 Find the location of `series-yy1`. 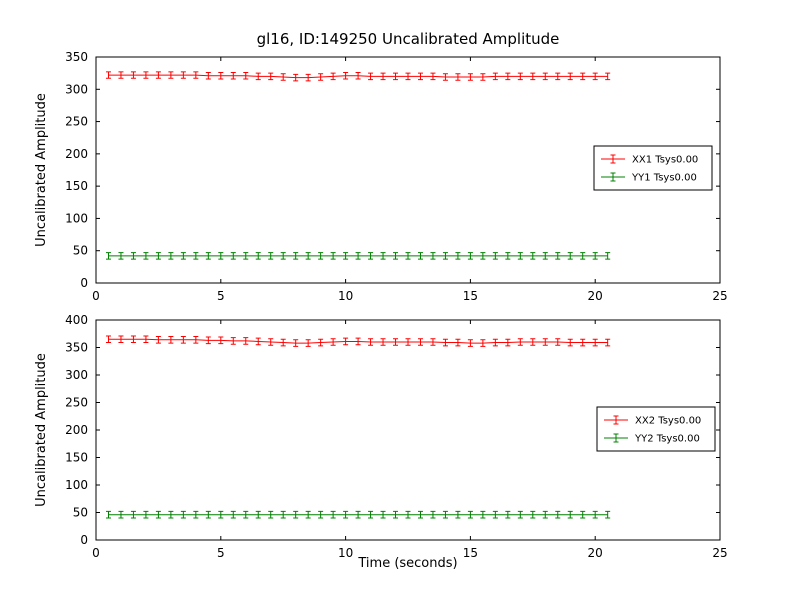

series-yy1 is located at coordinates (358, 256).